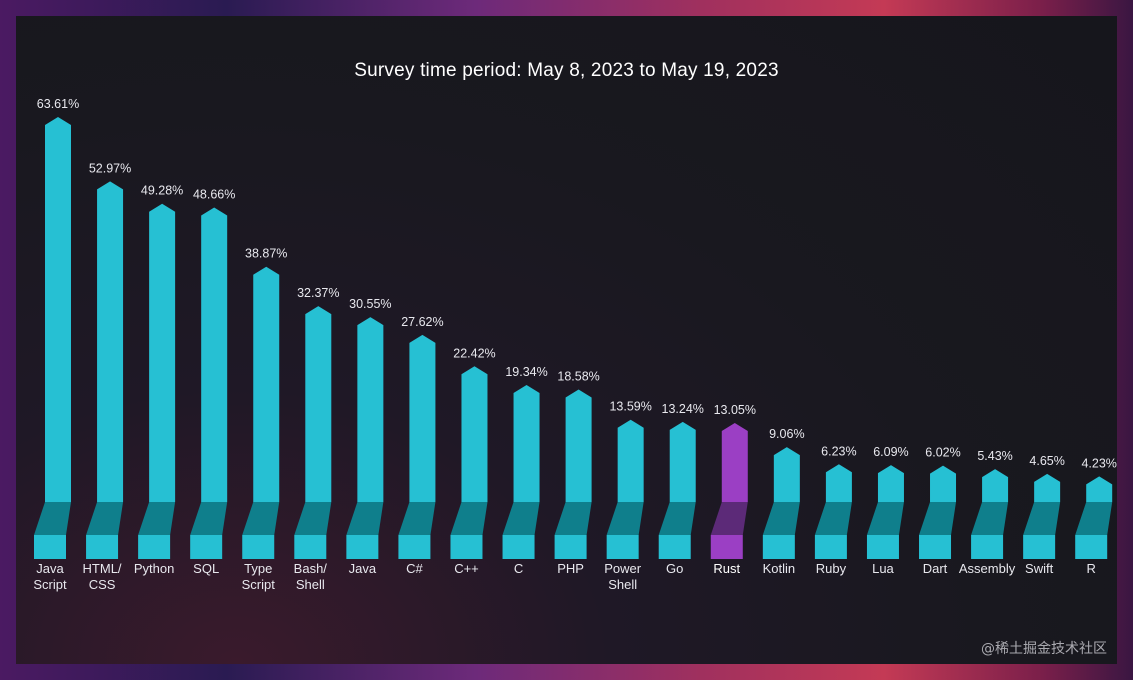  What do you see at coordinates (987, 568) in the screenshot?
I see `tick-label: Assembly` at bounding box center [987, 568].